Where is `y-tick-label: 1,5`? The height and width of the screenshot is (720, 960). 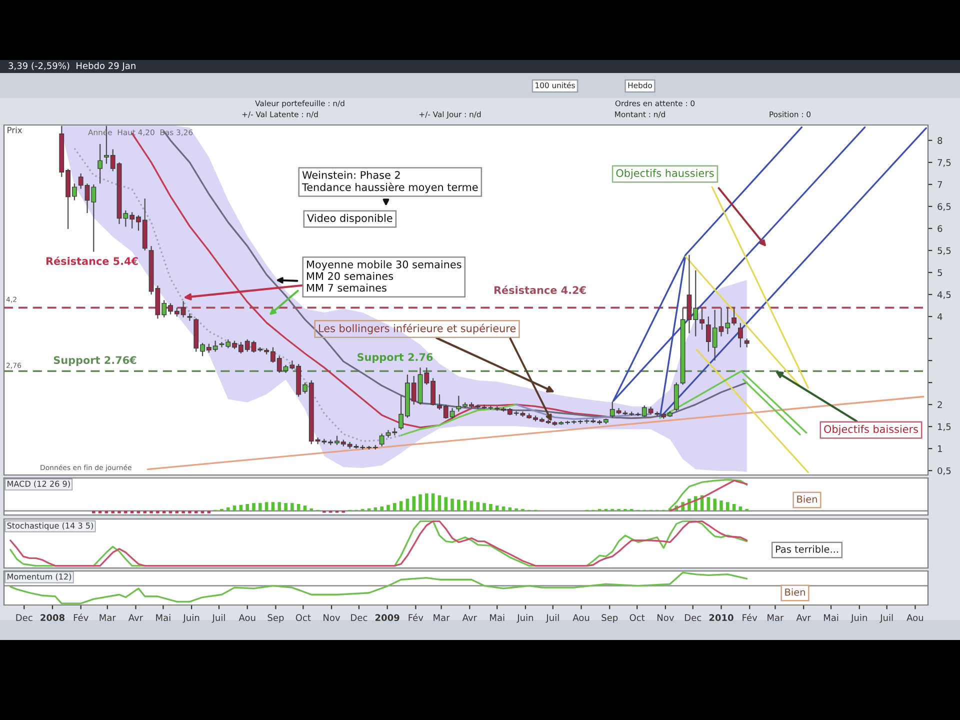 y-tick-label: 1,5 is located at coordinates (944, 427).